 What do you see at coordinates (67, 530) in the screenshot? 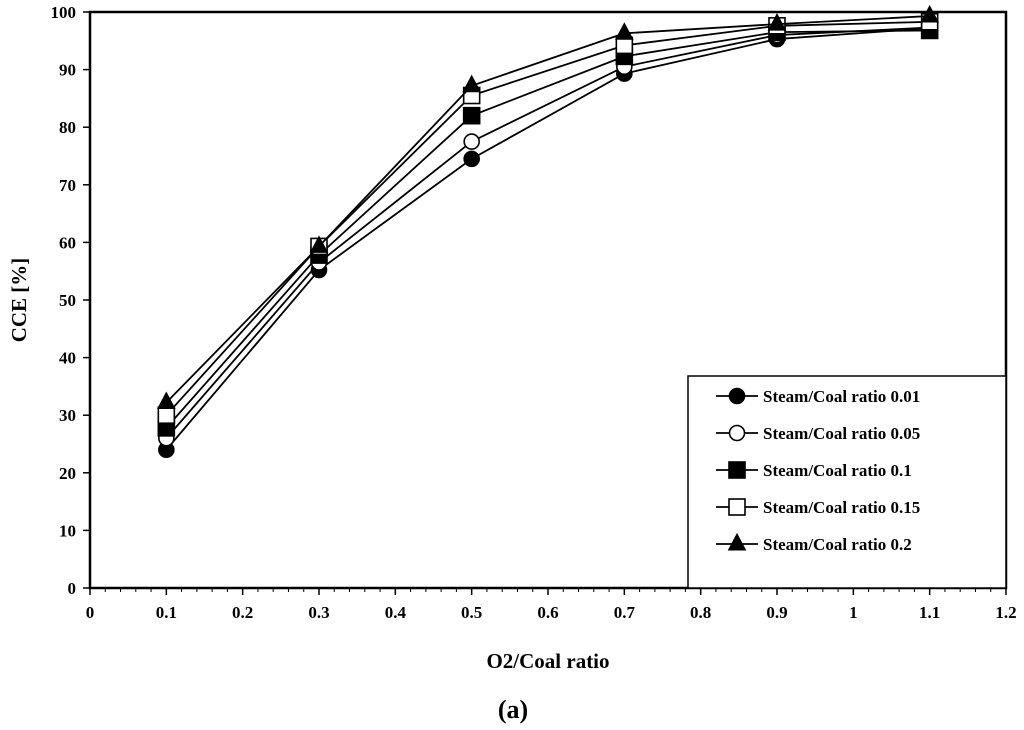
I see `y-tick-label: 10` at bounding box center [67, 530].